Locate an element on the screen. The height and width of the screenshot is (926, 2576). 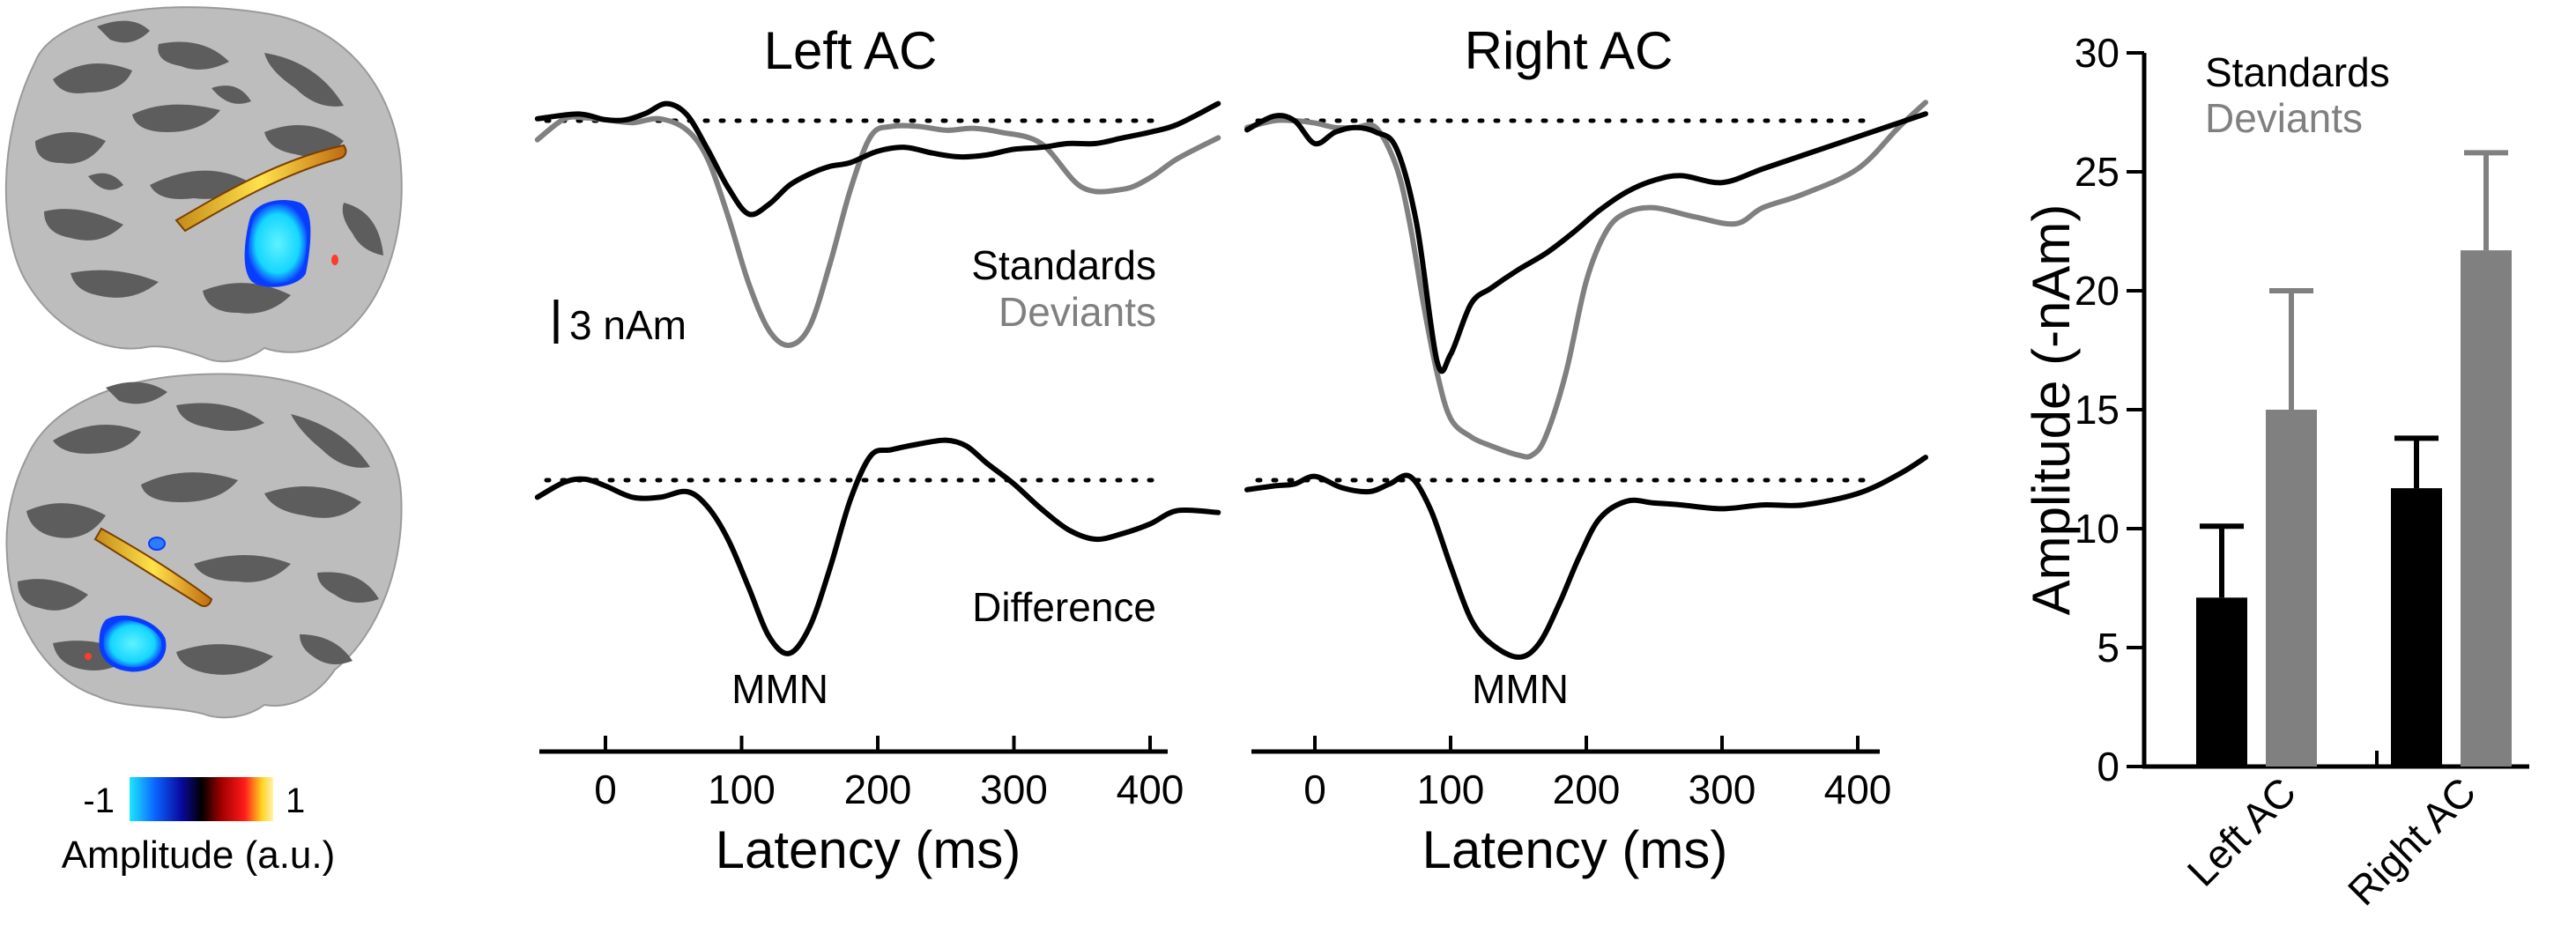
y-tick-label: 30 is located at coordinates (2097, 53).